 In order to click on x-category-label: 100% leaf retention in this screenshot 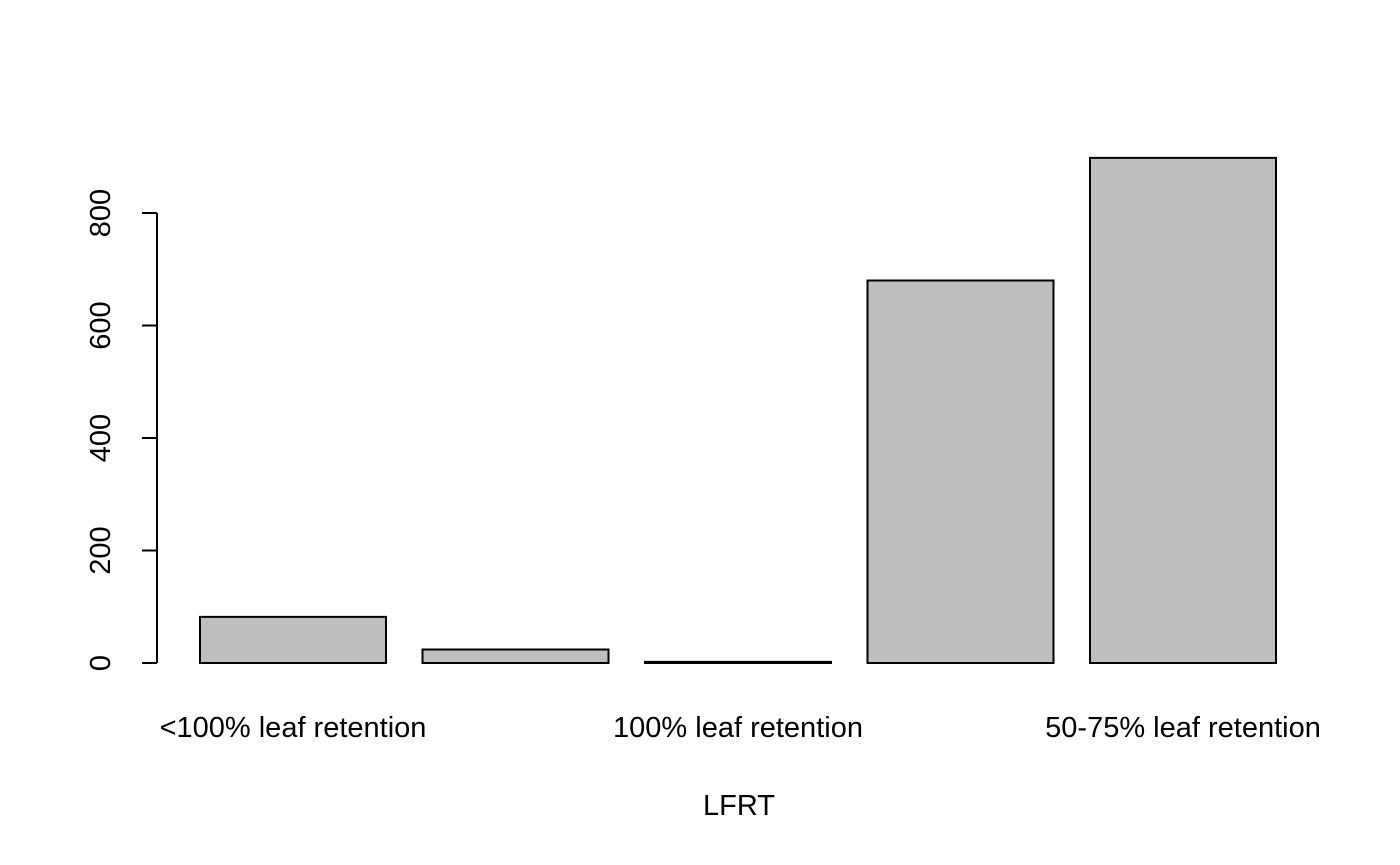, I will do `click(738, 728)`.